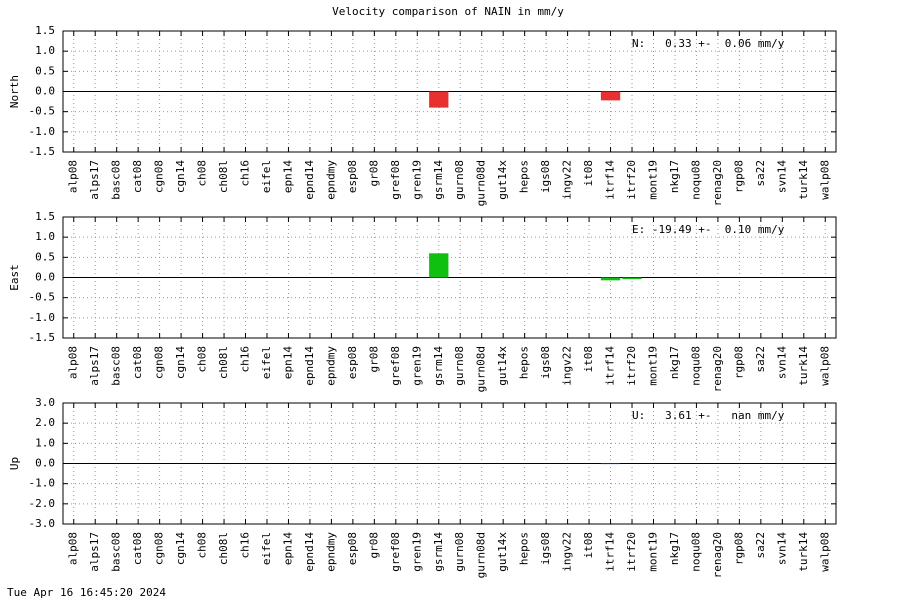 The height and width of the screenshot is (600, 900). I want to click on y-axis-label: North, so click(14, 91).